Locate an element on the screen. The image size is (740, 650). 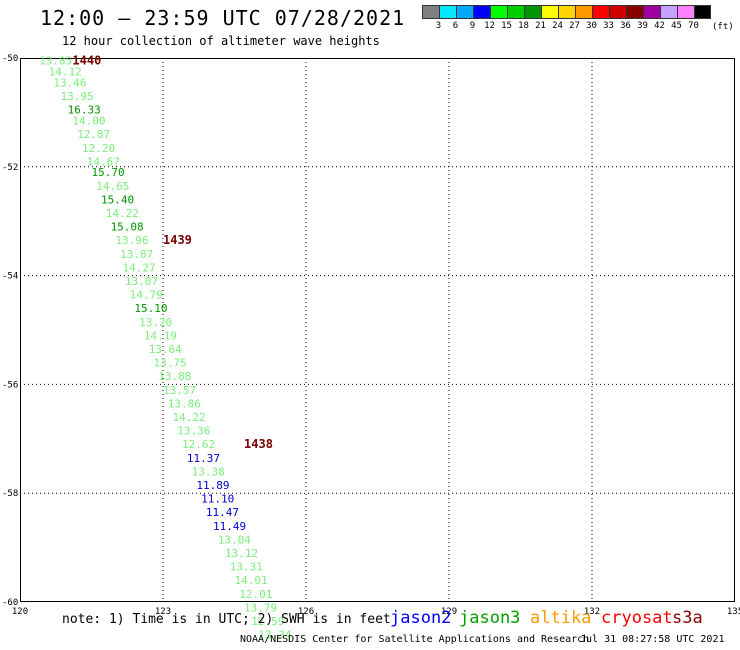
wave-height-value: 13.04 is located at coordinates (234, 539).